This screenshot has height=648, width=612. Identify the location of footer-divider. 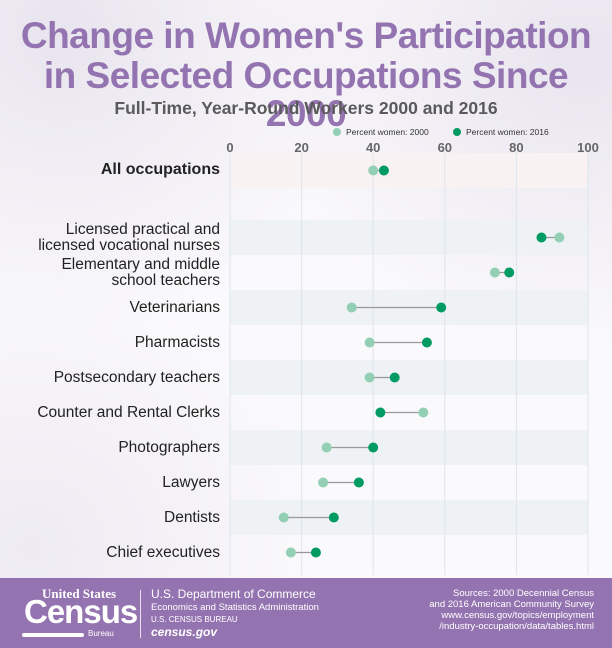
(140, 614).